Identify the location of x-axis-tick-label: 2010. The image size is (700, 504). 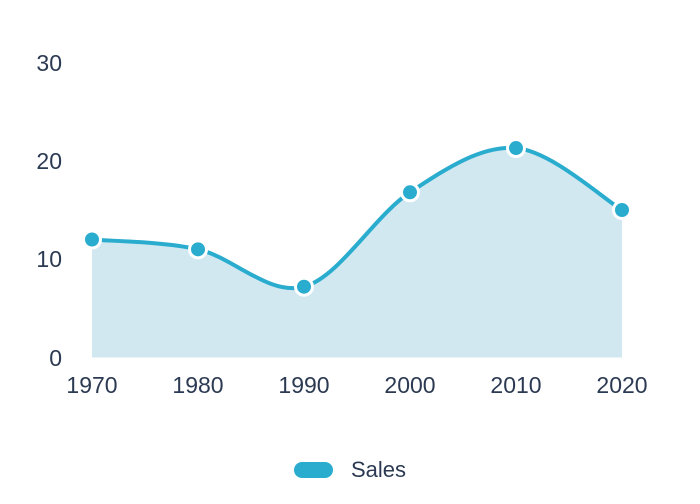
(516, 385).